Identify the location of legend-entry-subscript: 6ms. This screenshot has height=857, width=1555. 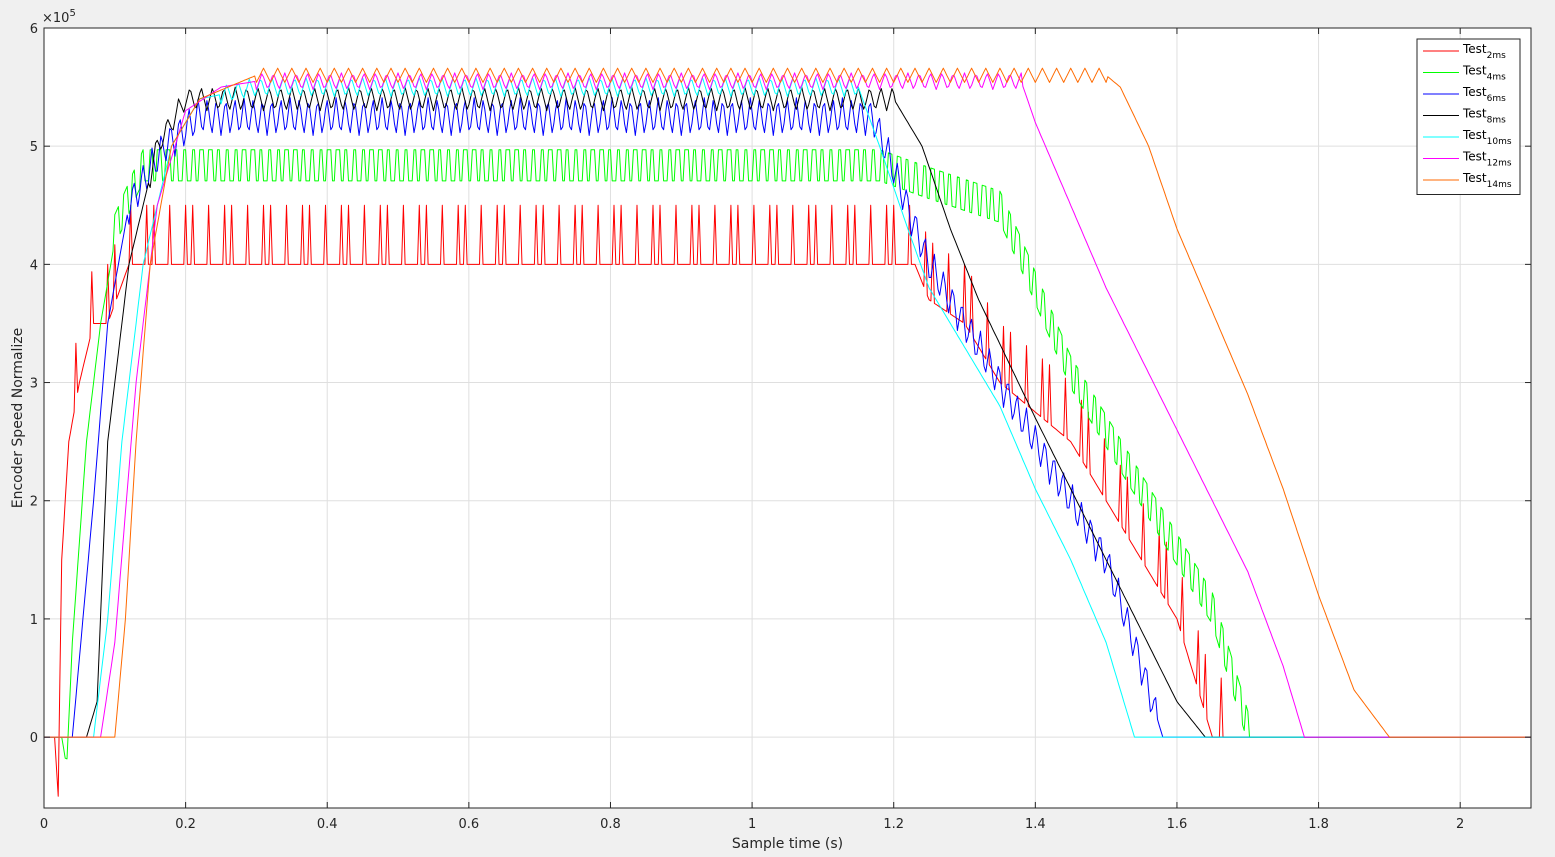
(1496, 99).